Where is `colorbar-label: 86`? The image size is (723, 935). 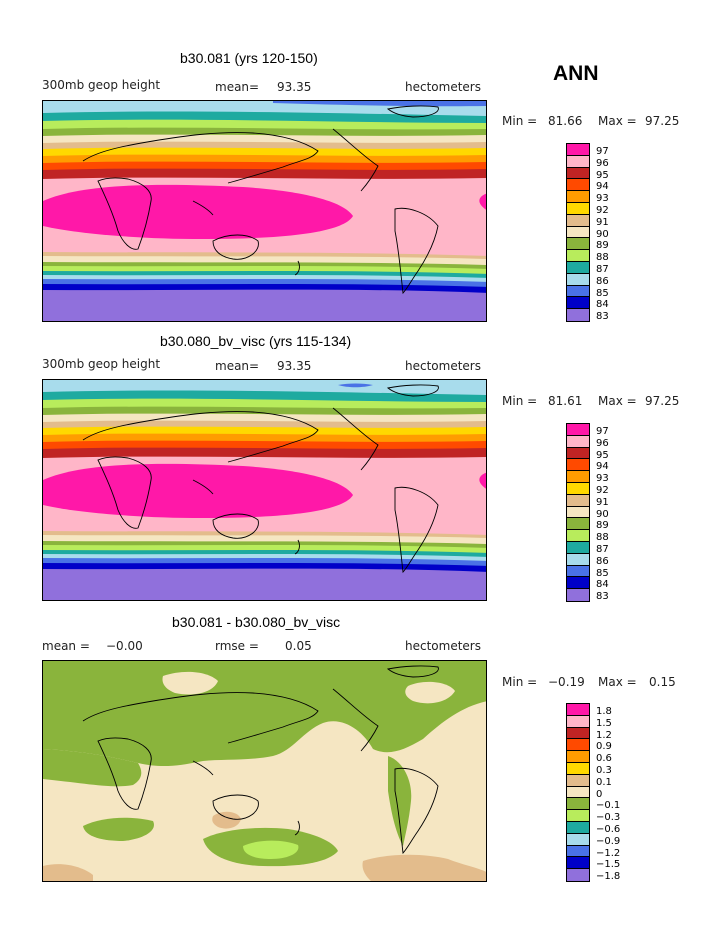 colorbar-label: 86 is located at coordinates (602, 281).